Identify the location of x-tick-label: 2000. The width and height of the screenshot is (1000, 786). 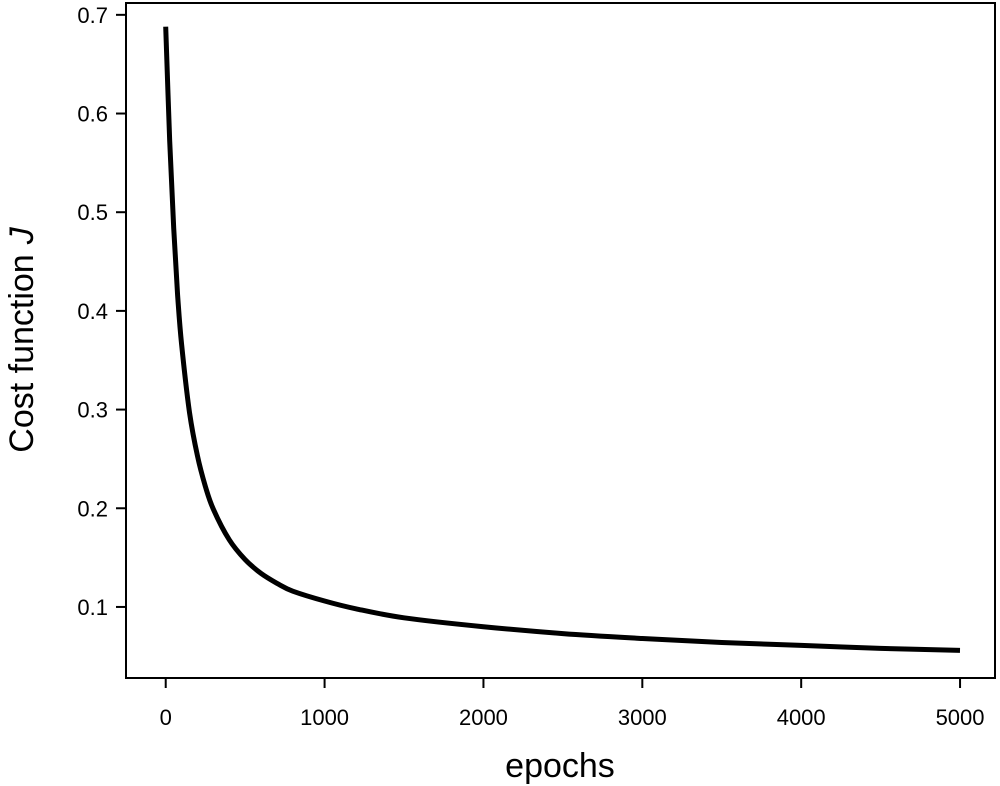
(483, 717).